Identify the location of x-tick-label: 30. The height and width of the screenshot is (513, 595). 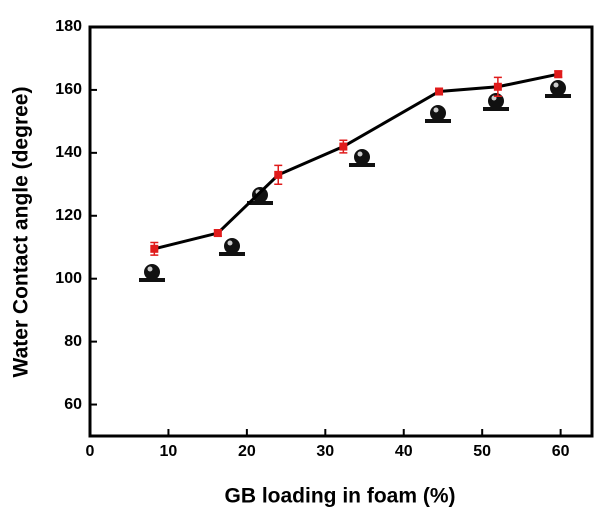
(325, 451).